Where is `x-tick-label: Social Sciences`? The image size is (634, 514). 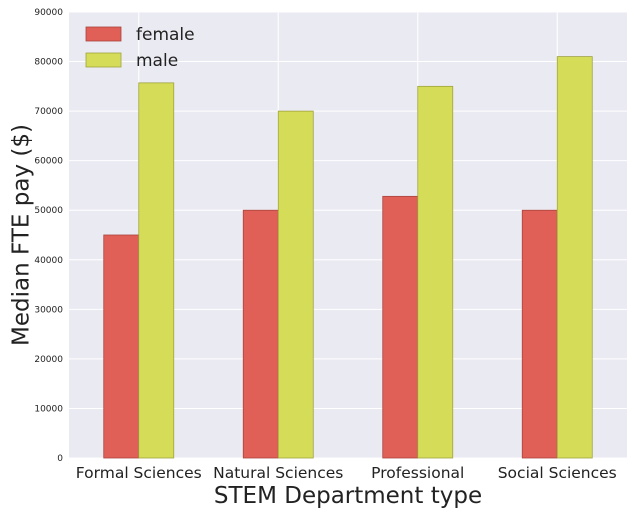 x-tick-label: Social Sciences is located at coordinates (557, 473).